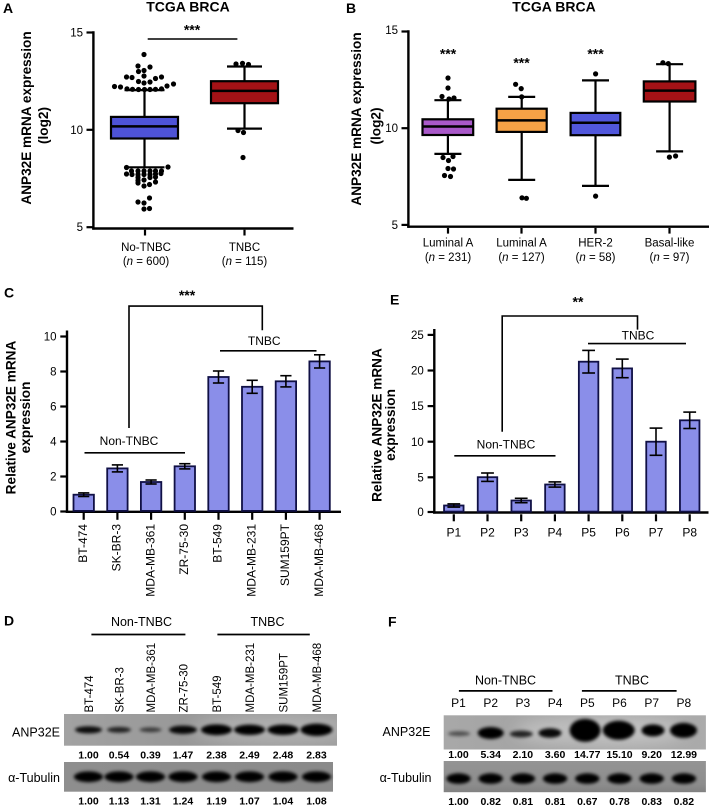 This screenshot has height=807, width=709. Describe the element at coordinates (53, 408) in the screenshot. I see `svg-text: 6` at that location.